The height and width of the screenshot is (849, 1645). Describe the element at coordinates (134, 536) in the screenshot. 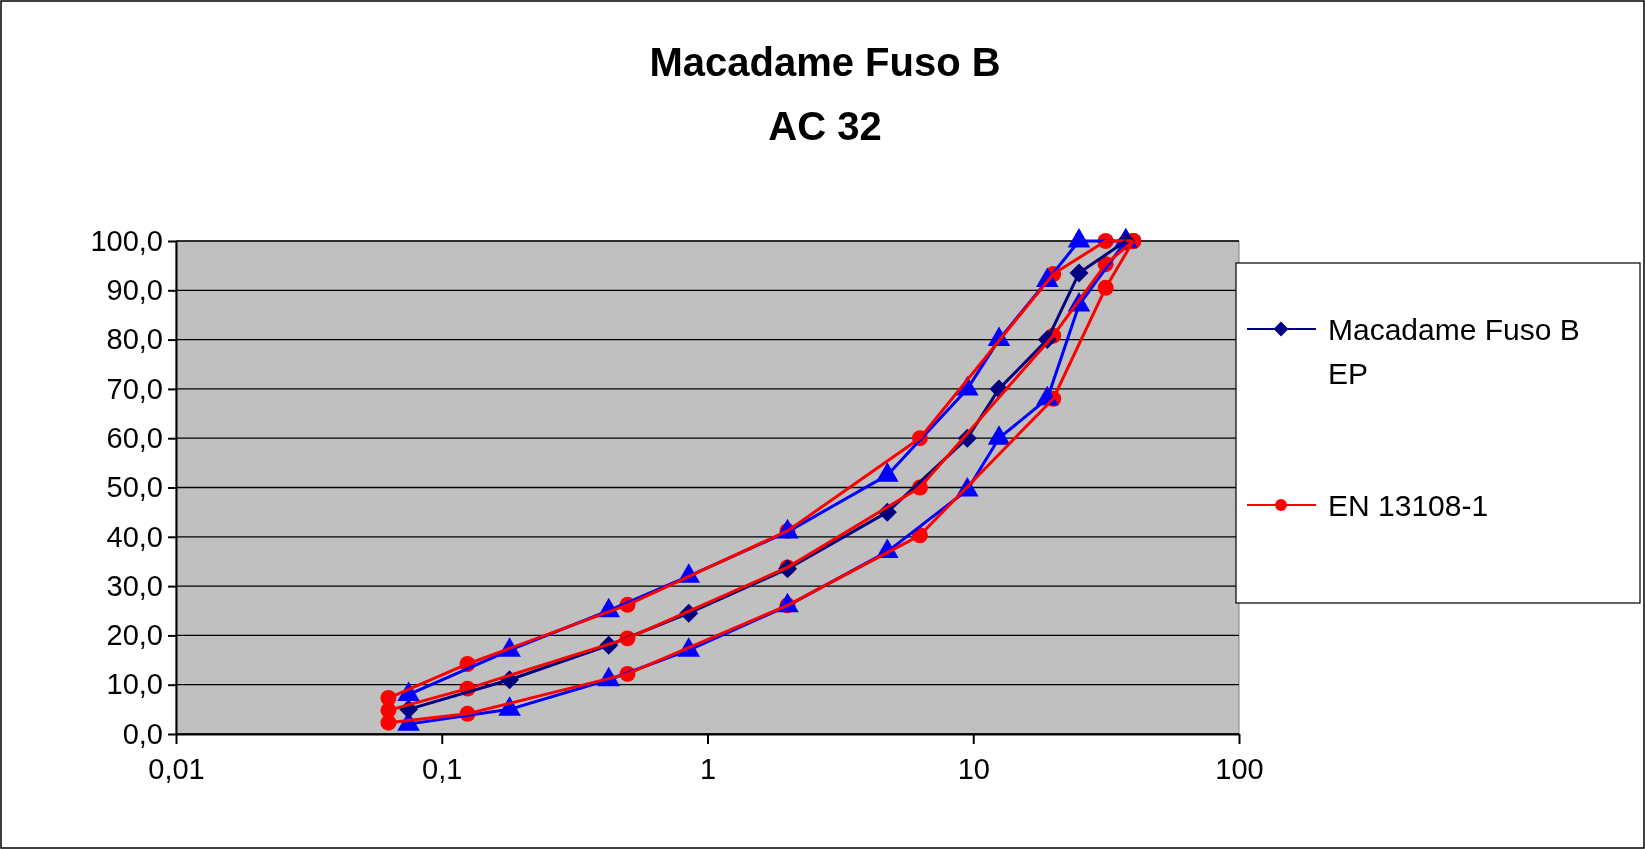

I see `y-tick-label: 40,0` at that location.